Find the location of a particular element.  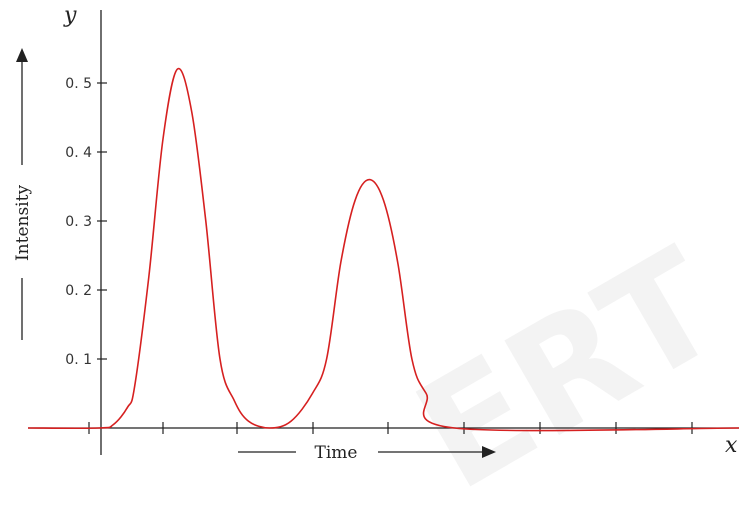

y-tick-label: 0. 3 is located at coordinates (78, 222).